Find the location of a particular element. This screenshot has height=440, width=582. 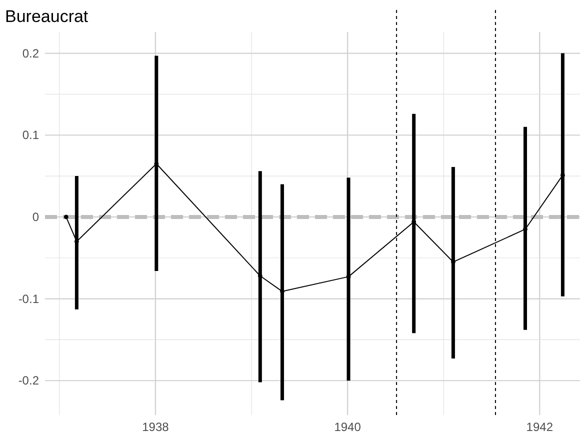

x-tick-label: 1940 is located at coordinates (348, 427).